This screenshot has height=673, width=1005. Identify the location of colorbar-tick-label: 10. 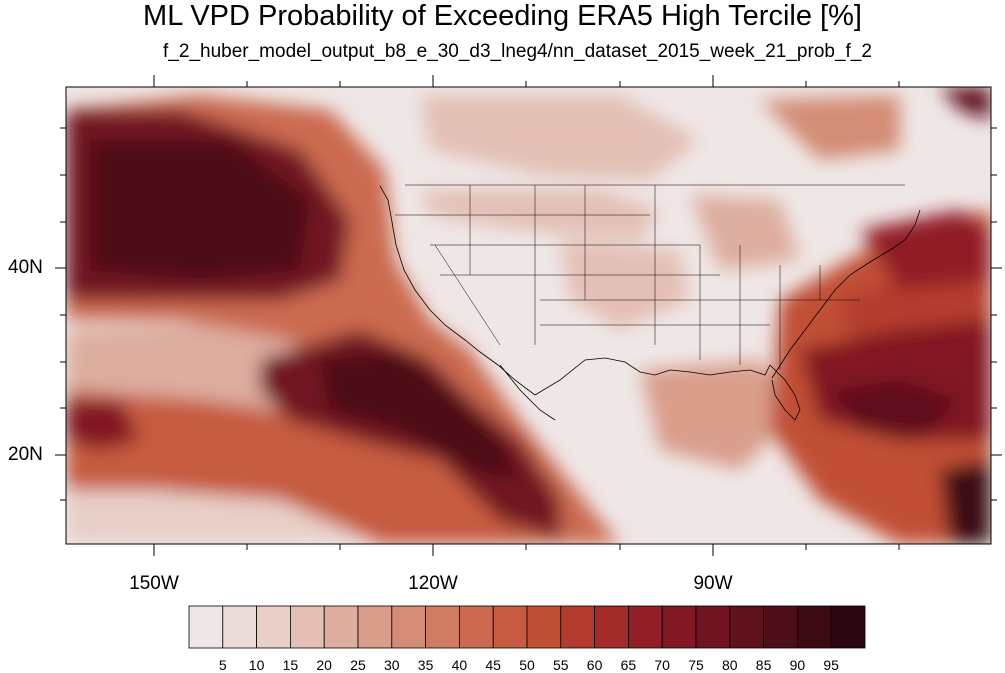
(256, 665).